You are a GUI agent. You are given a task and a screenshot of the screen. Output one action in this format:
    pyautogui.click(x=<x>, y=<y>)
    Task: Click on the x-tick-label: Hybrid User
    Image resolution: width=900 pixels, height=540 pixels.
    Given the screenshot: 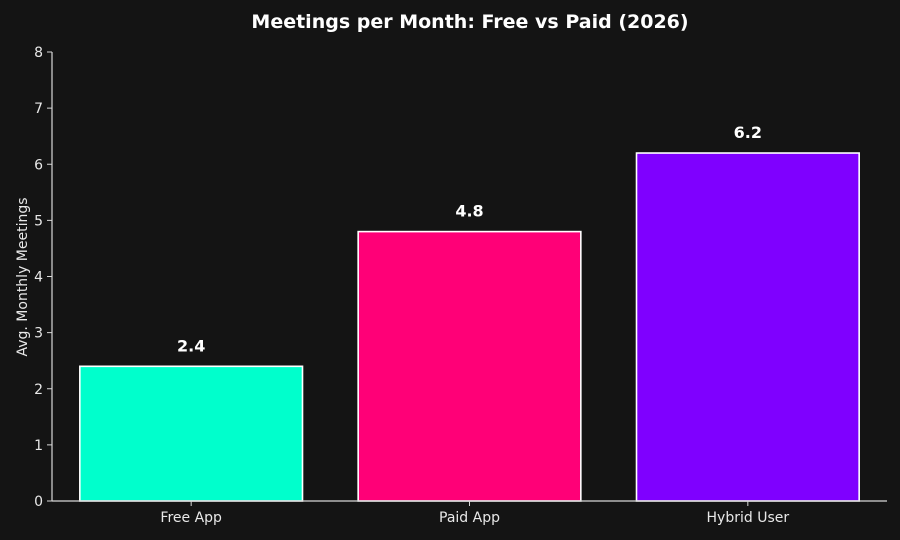 What is the action you would take?
    pyautogui.click(x=748, y=518)
    